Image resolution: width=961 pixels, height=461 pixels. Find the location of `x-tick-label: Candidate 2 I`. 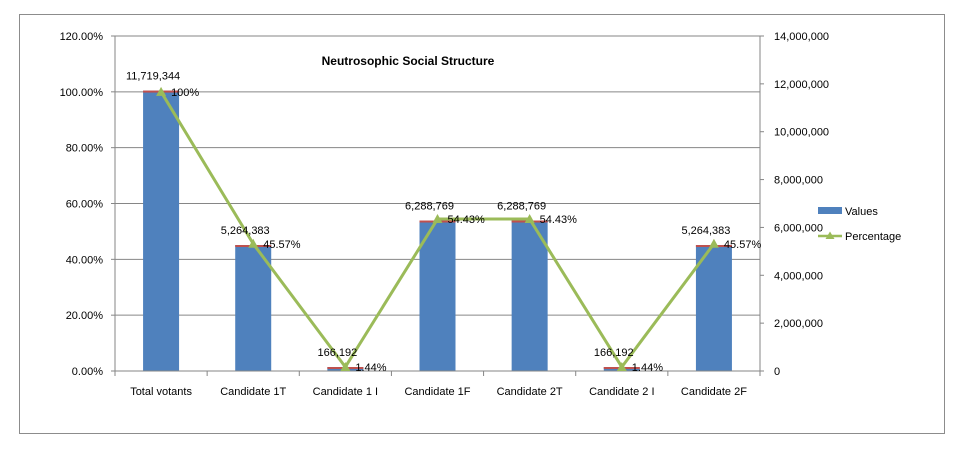

x-tick-label: Candidate 2 I is located at coordinates (621, 392).